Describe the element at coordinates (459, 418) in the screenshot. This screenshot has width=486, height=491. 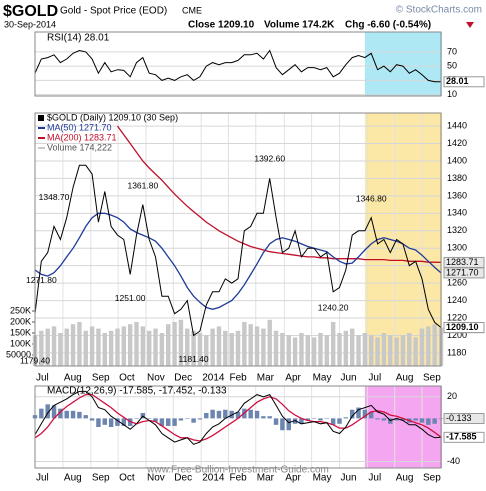
I see `last-value-label: -0.133` at that location.